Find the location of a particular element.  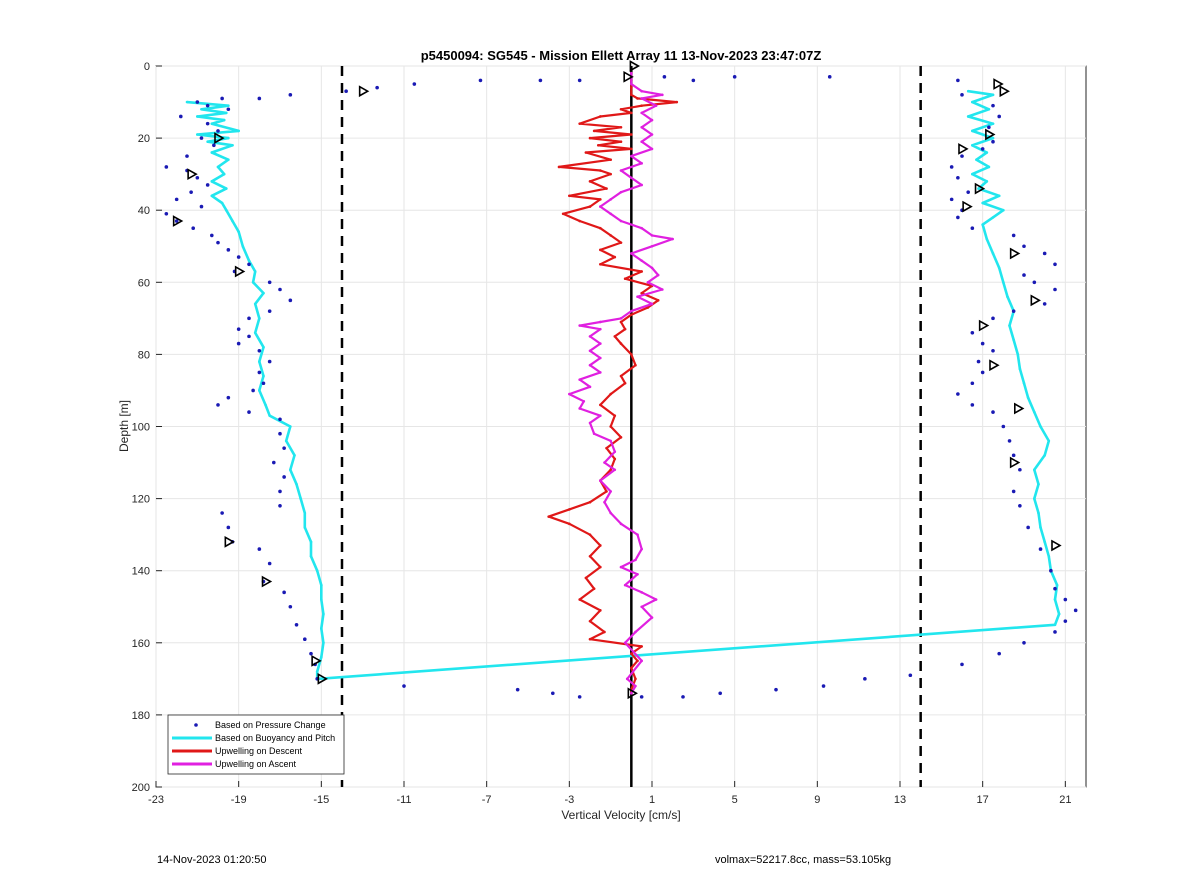

x-tick-label: 1 is located at coordinates (652, 800).